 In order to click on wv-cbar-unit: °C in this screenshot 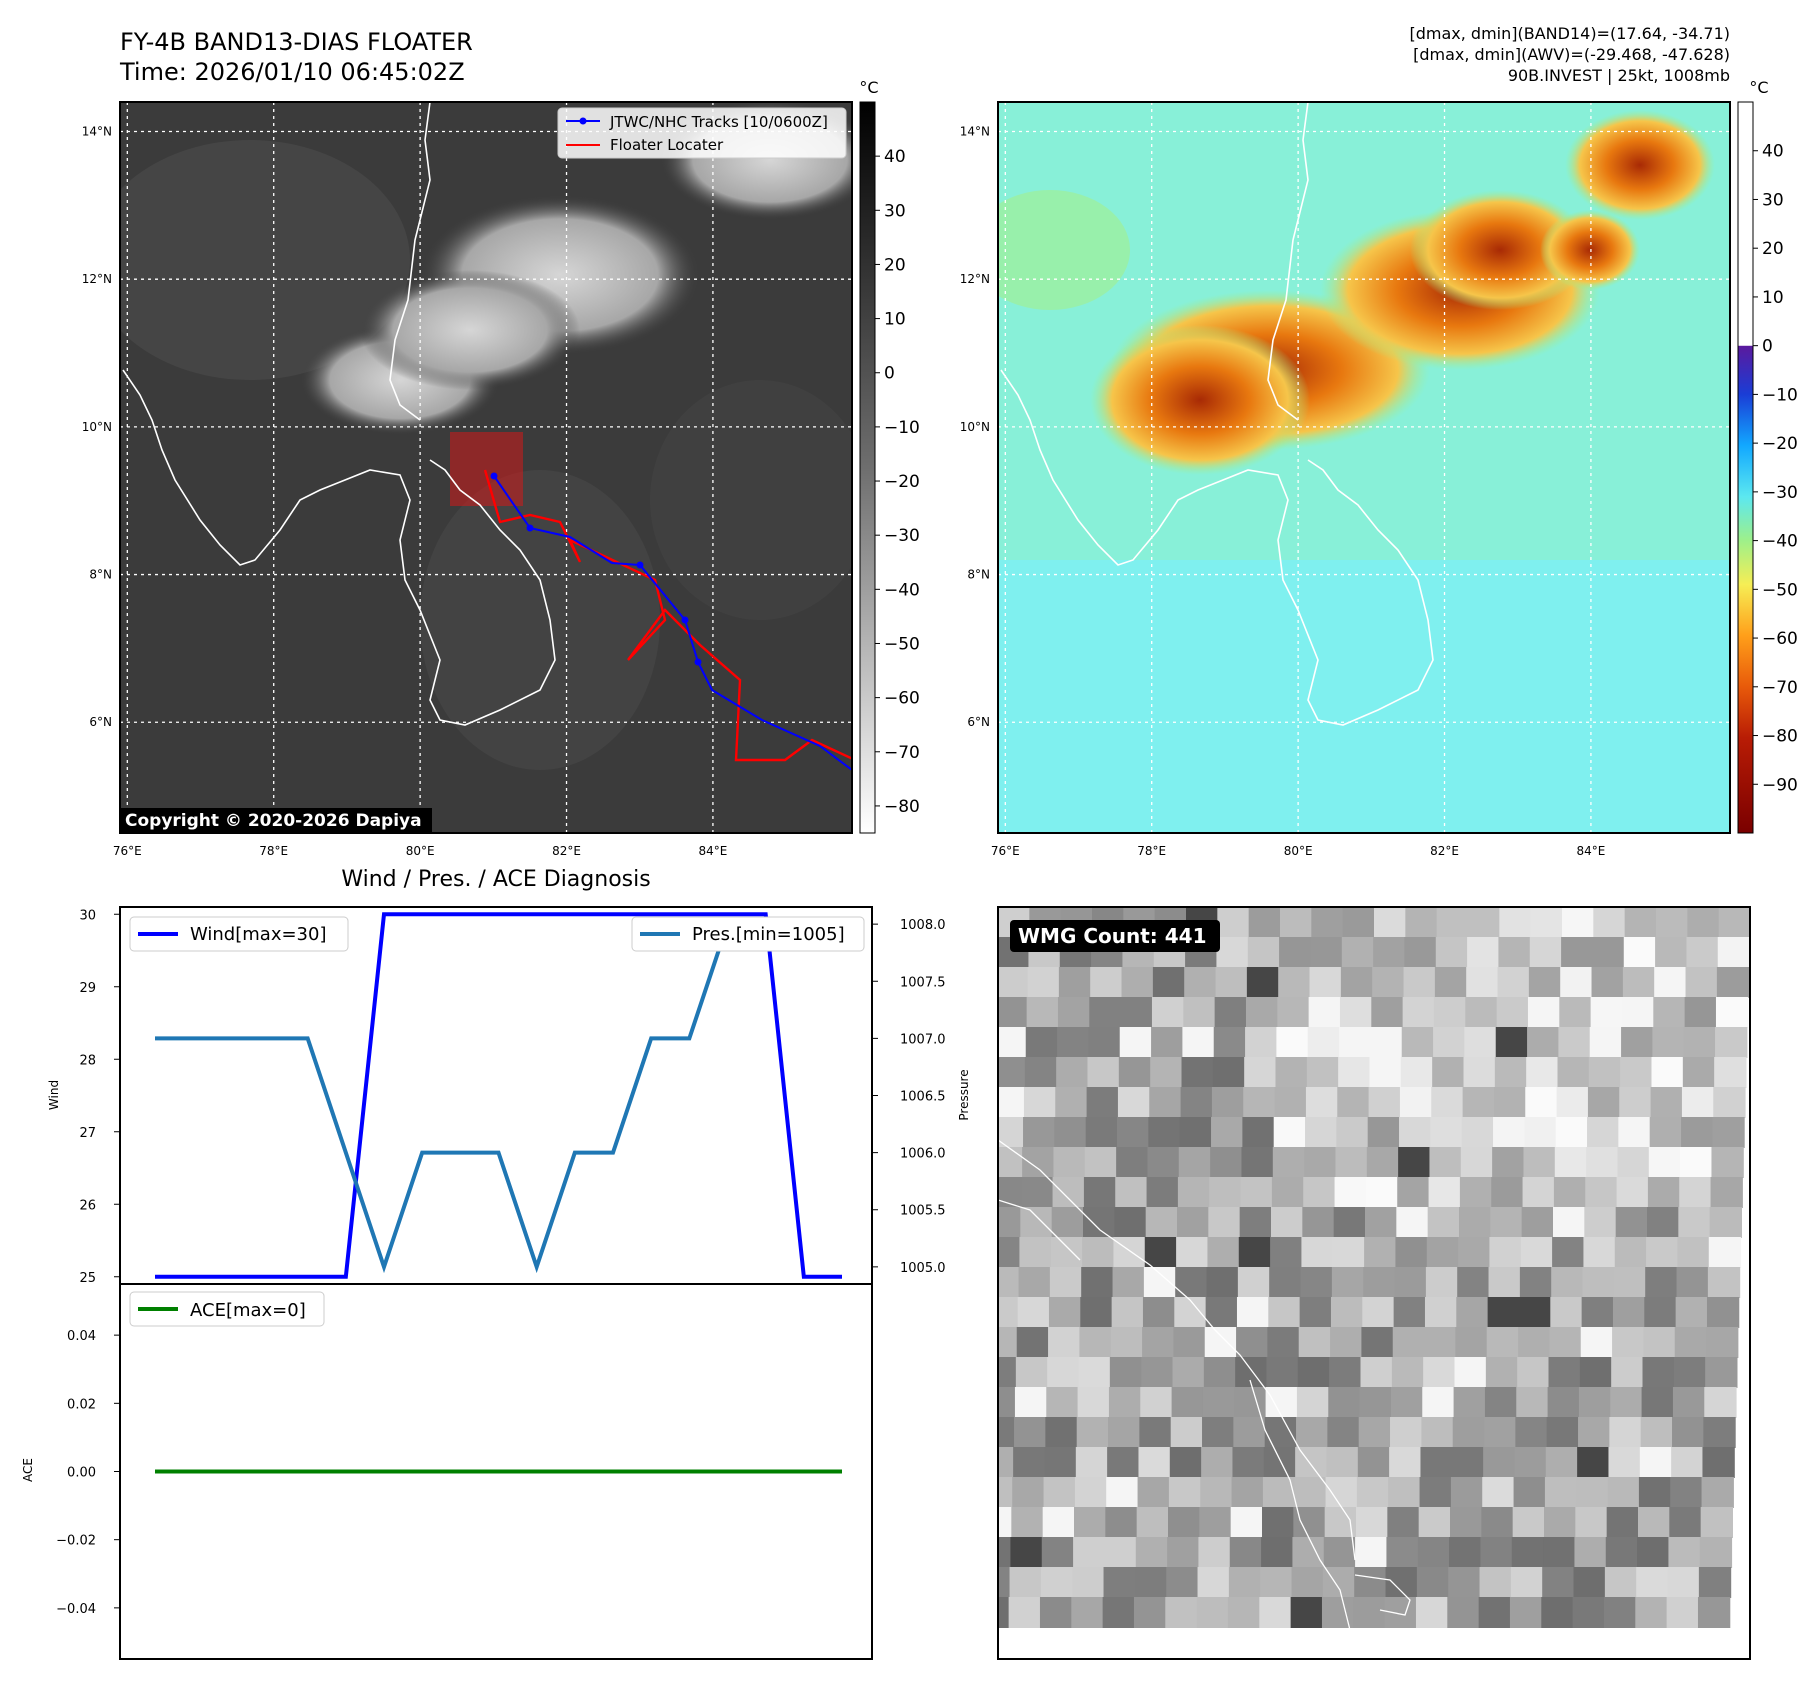, I will do `click(1758, 87)`.